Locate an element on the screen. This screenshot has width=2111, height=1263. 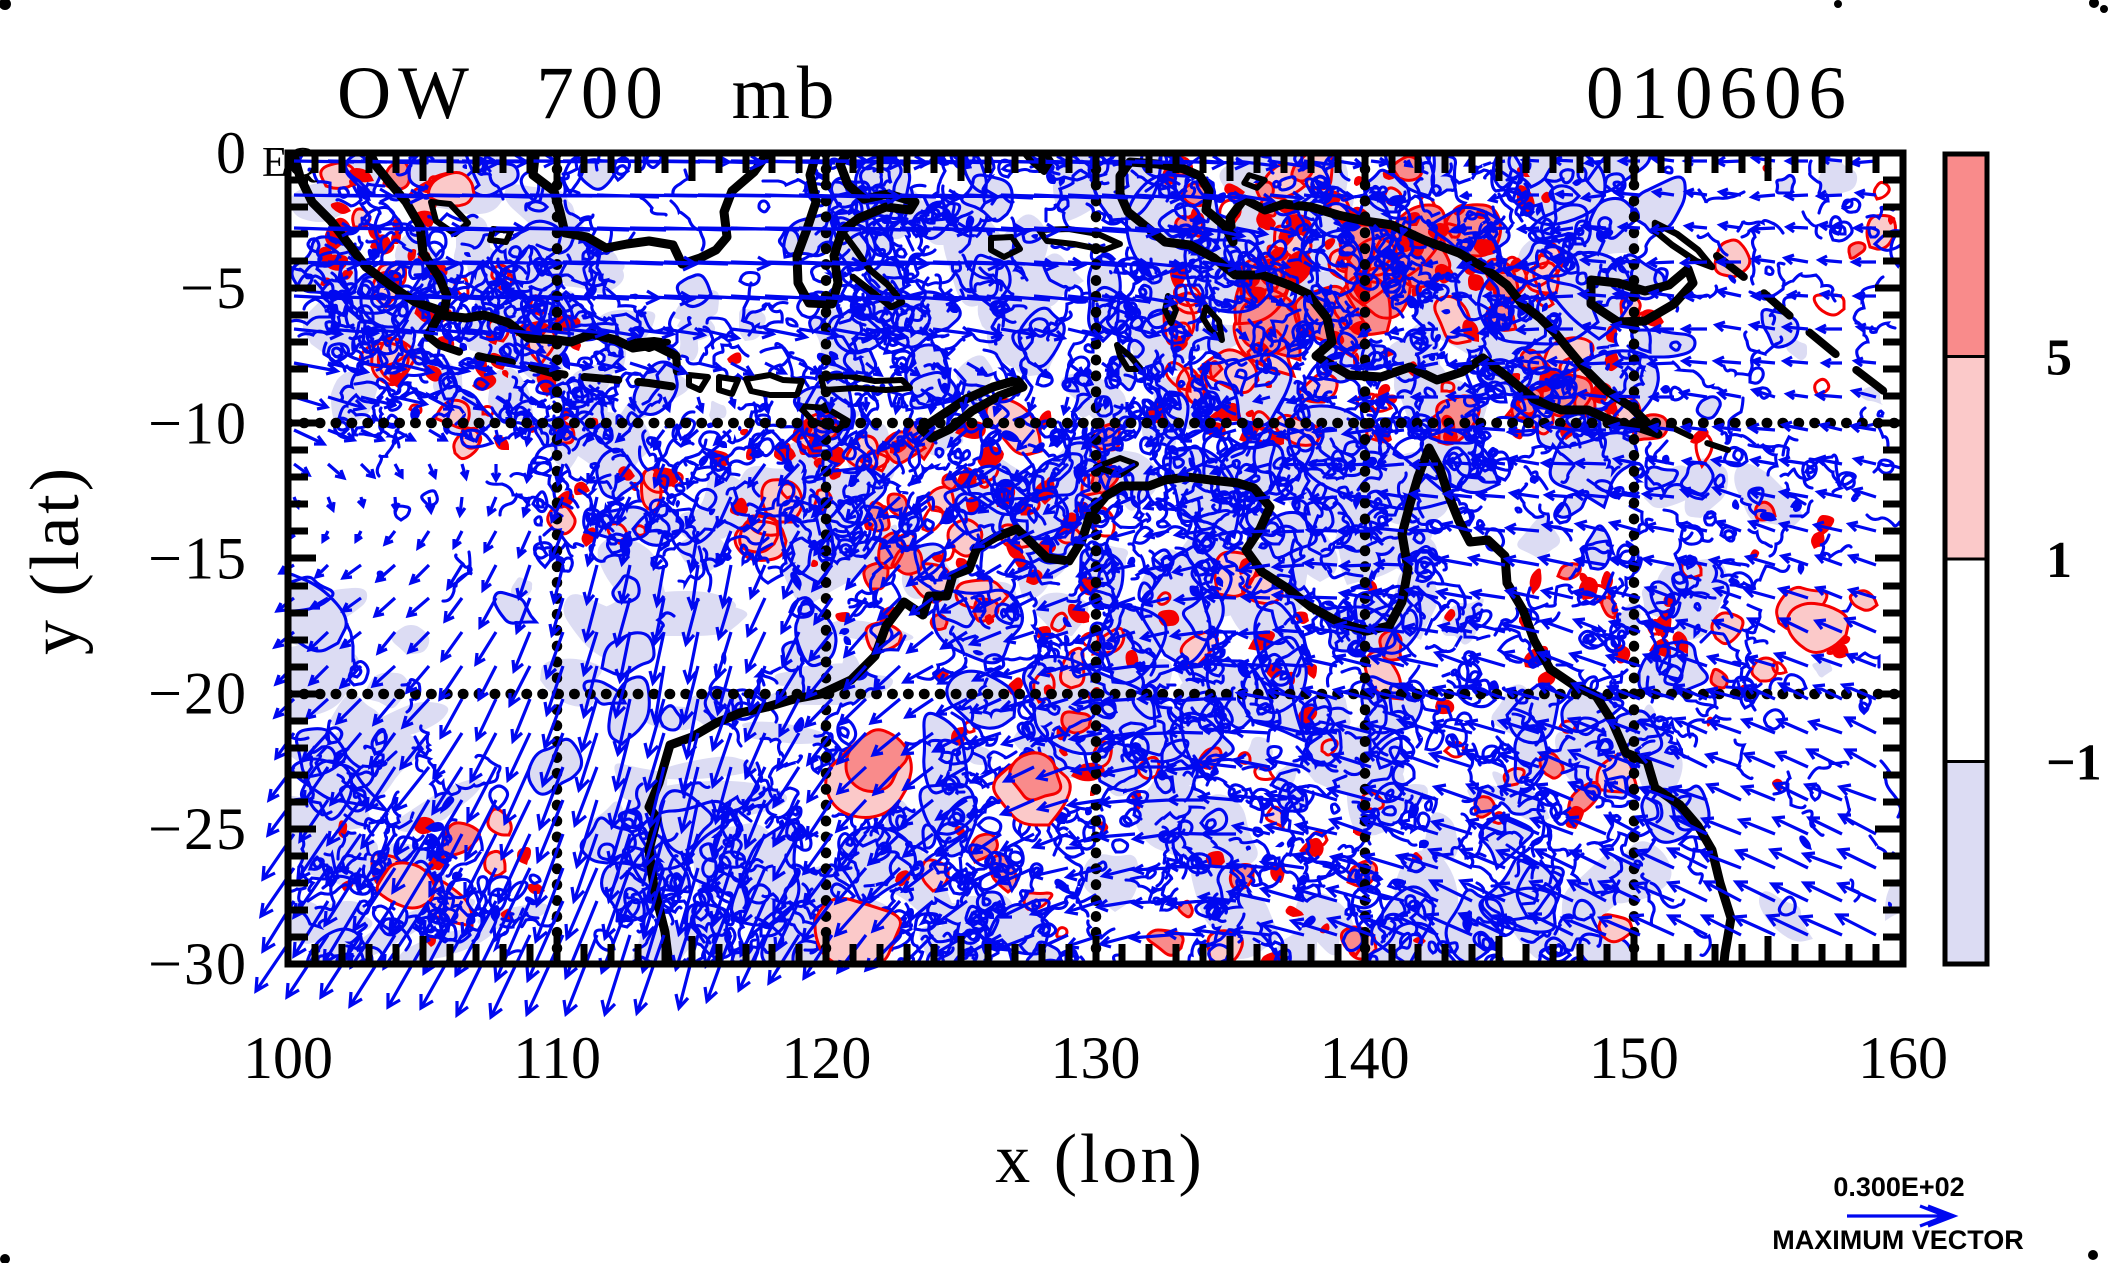
svg-text: 150 is located at coordinates (1634, 1058).